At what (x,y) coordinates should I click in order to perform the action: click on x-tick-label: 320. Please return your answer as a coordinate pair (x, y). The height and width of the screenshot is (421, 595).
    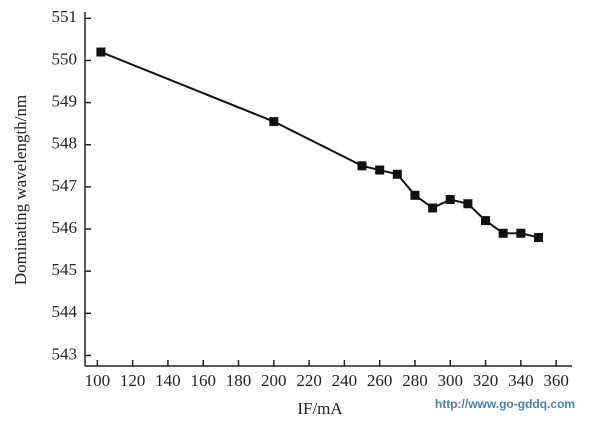
    Looking at the image, I should click on (486, 380).